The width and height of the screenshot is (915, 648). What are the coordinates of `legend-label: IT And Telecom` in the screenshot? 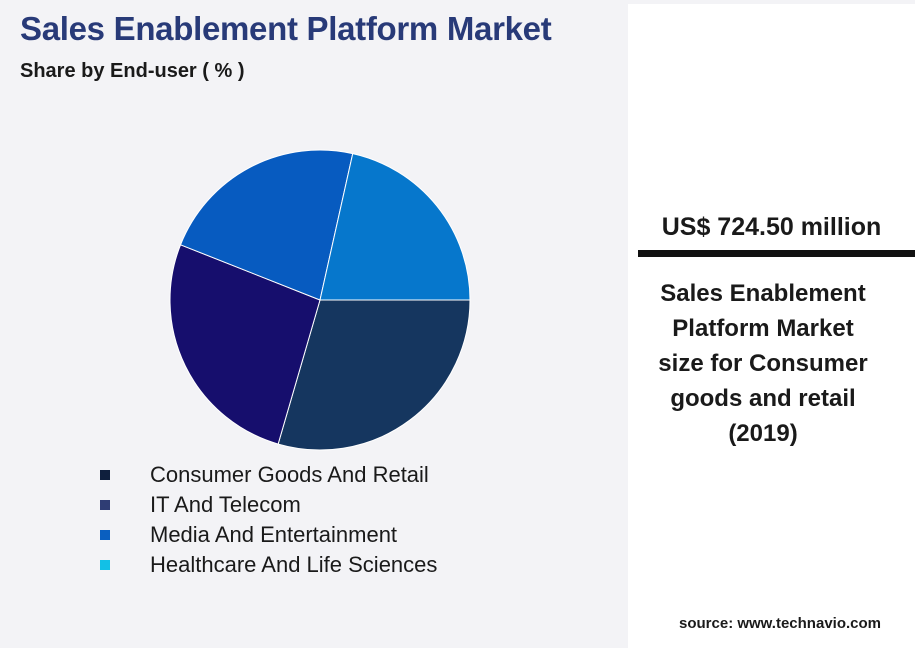 It's located at (225, 504).